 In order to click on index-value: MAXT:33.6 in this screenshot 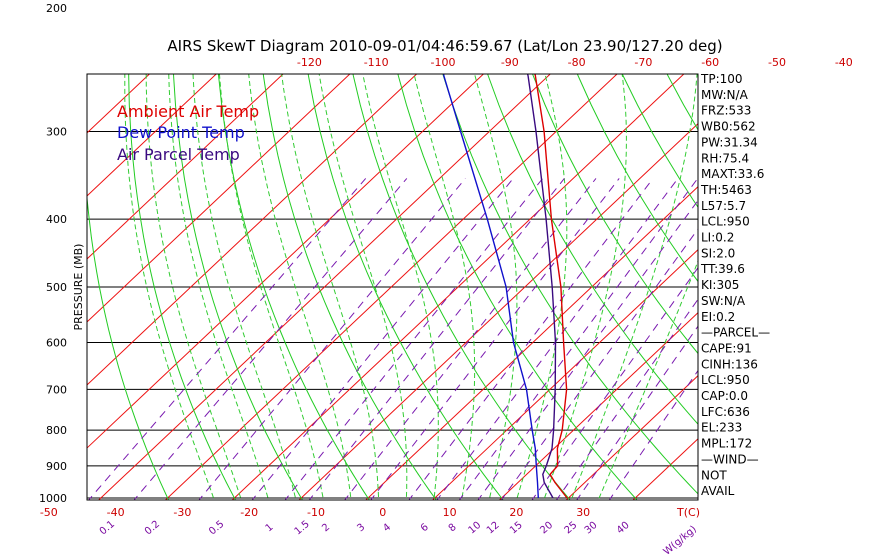, I will do `click(732, 174)`.